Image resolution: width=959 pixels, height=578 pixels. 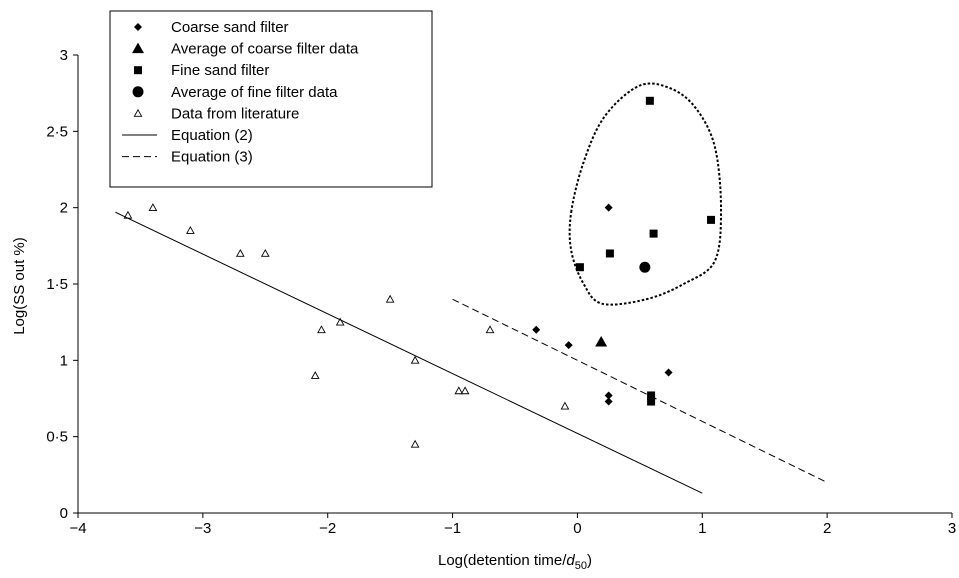 What do you see at coordinates (64, 55) in the screenshot?
I see `y-tick-label: 3` at bounding box center [64, 55].